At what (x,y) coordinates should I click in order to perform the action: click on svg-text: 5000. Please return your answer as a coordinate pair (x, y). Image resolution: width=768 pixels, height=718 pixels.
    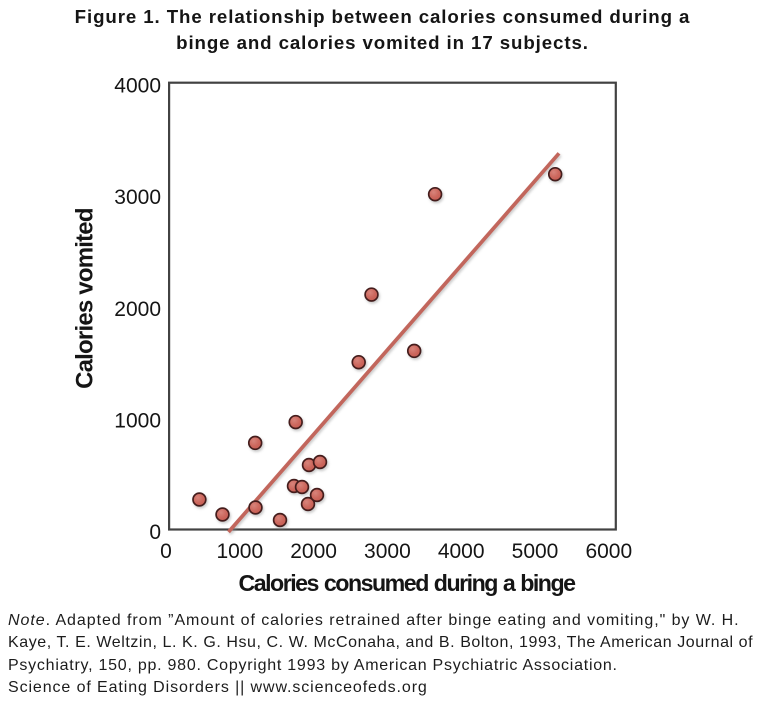
    Looking at the image, I should click on (535, 551).